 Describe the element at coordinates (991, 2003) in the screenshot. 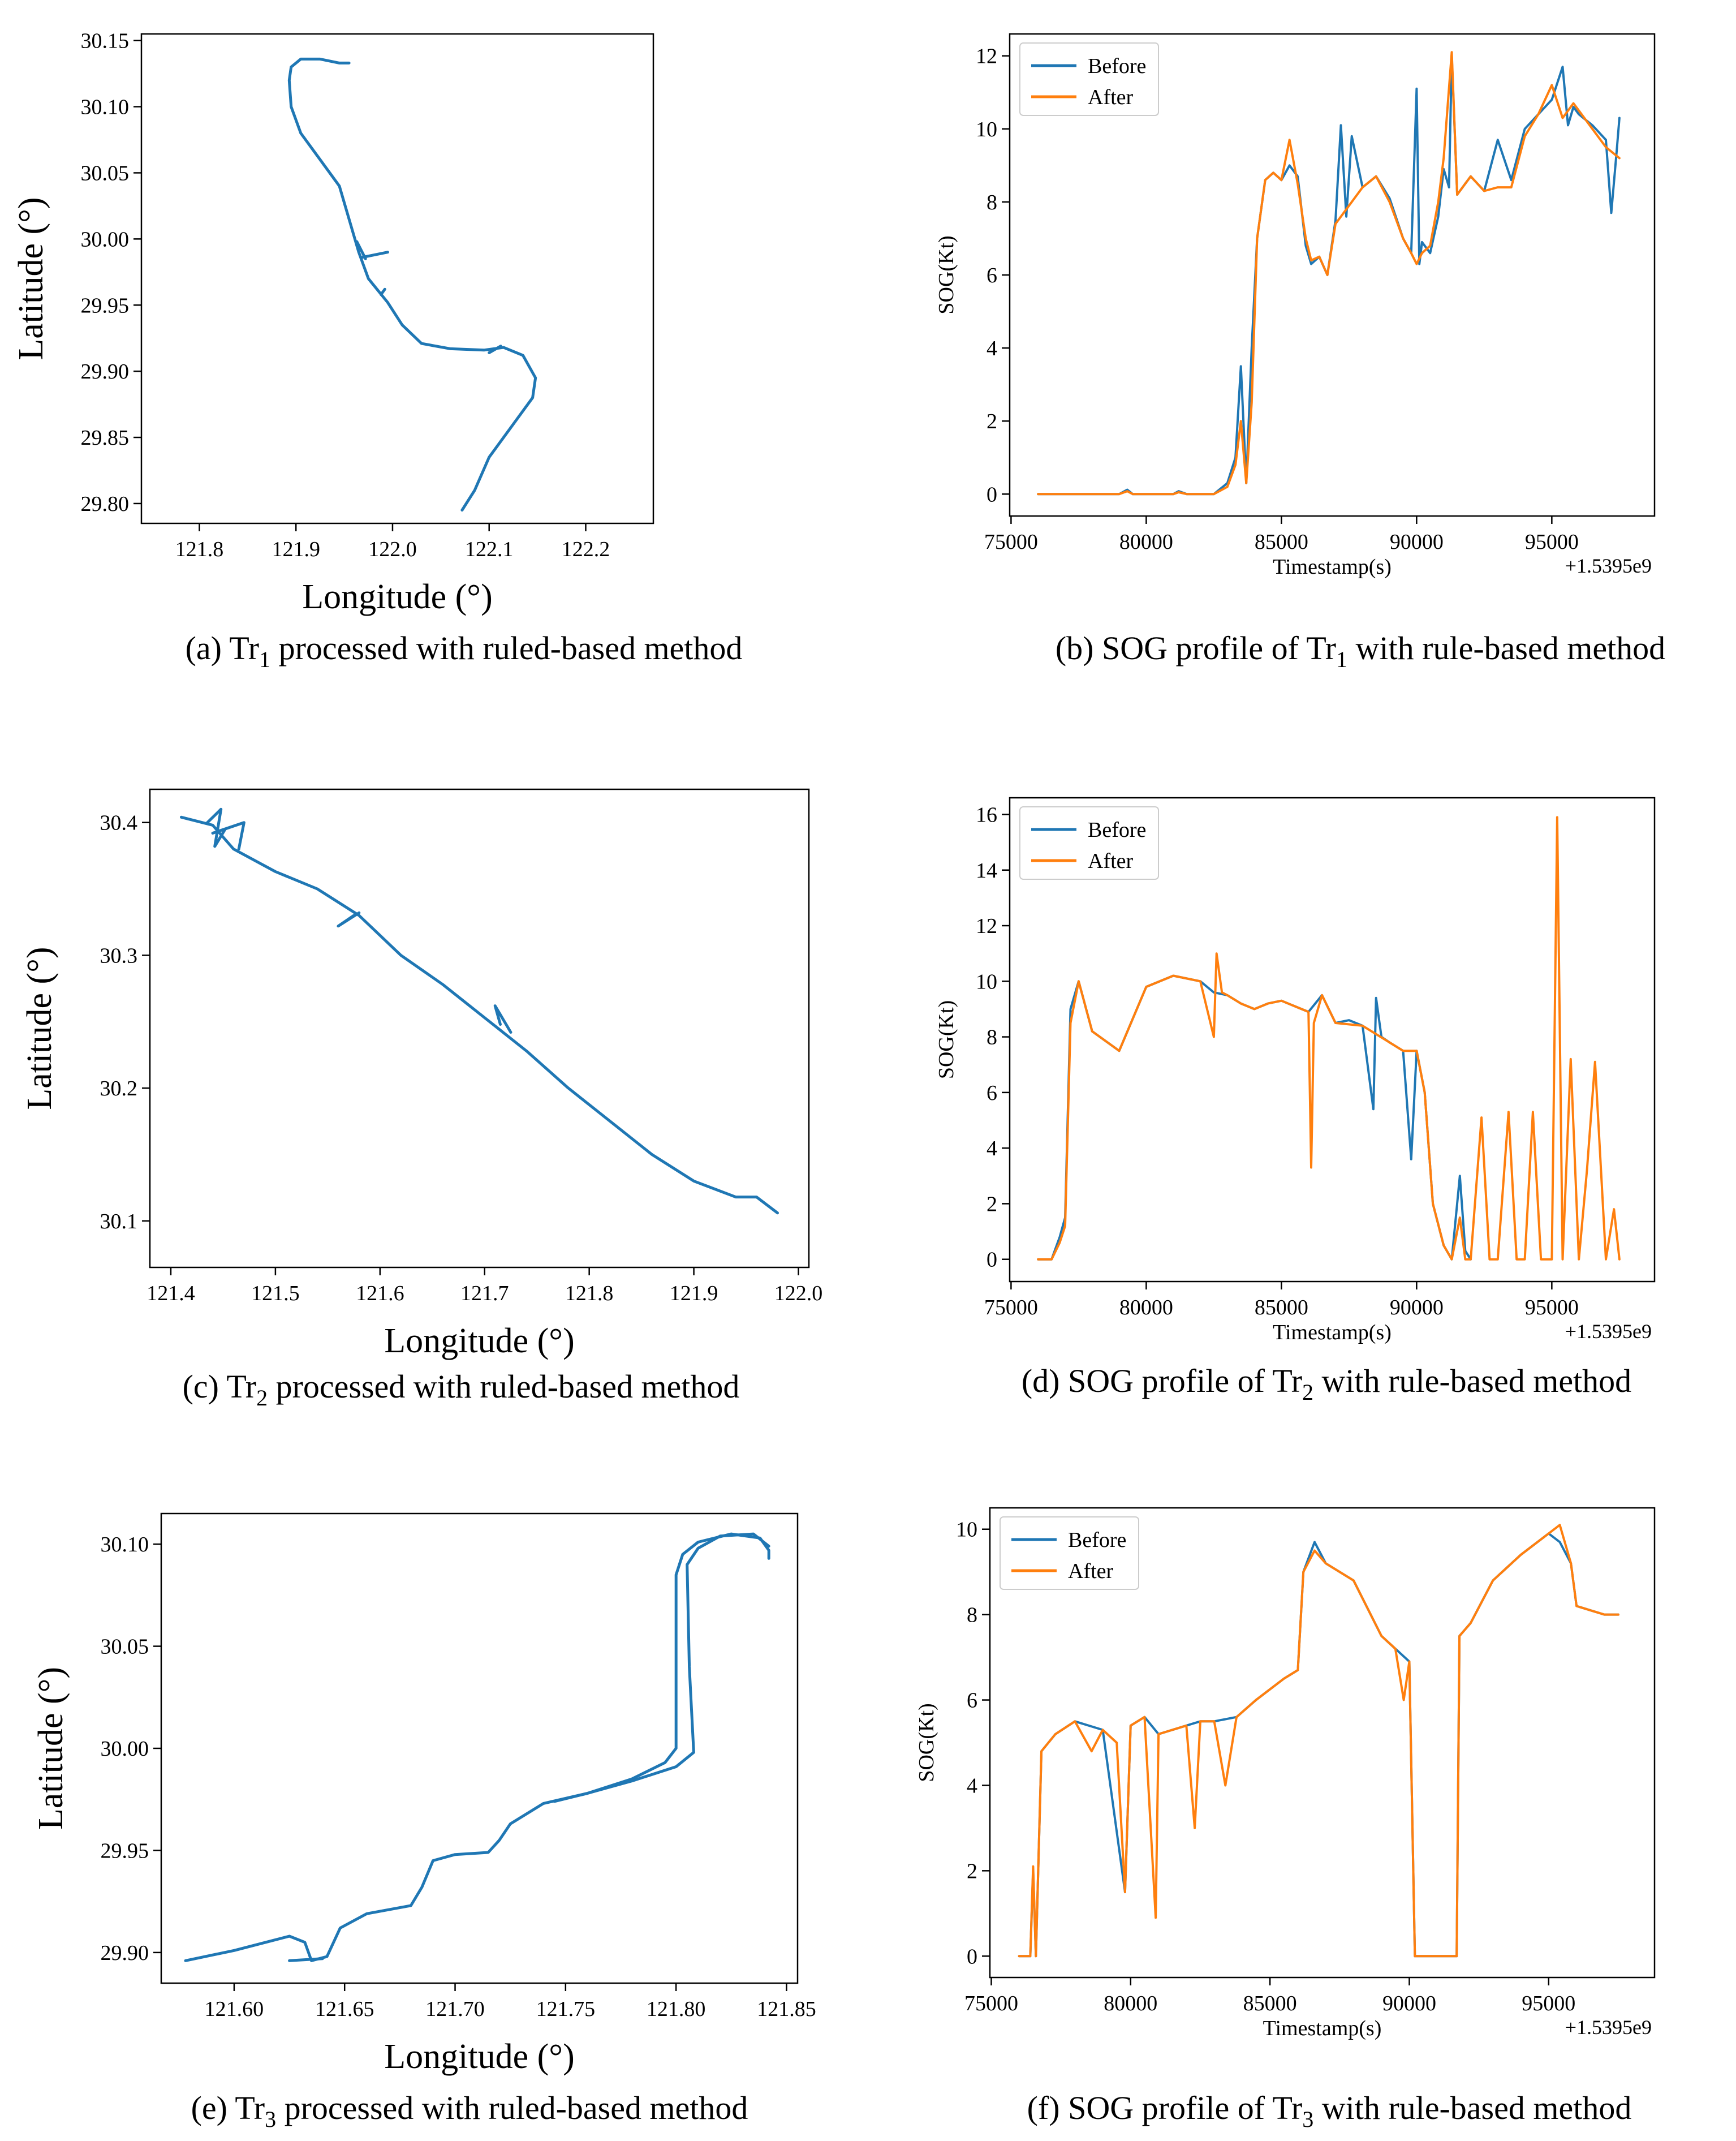

I see `x-tick-label: 75000` at that location.